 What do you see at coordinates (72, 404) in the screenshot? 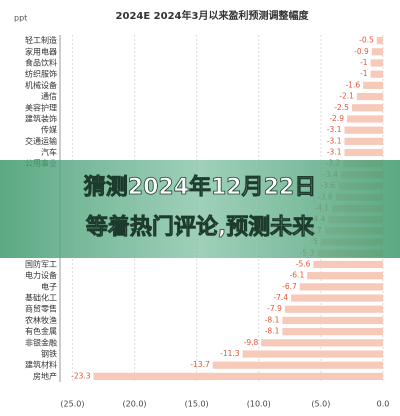
I see `x-tick-label: (25.0)` at bounding box center [72, 404].